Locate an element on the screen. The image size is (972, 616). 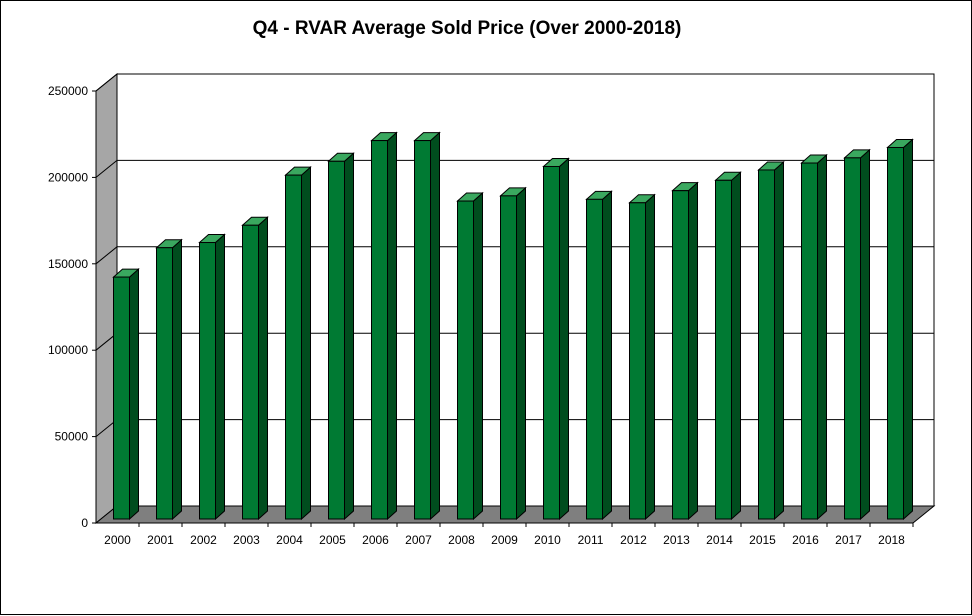
x-tick-label: 2002 is located at coordinates (203, 540).